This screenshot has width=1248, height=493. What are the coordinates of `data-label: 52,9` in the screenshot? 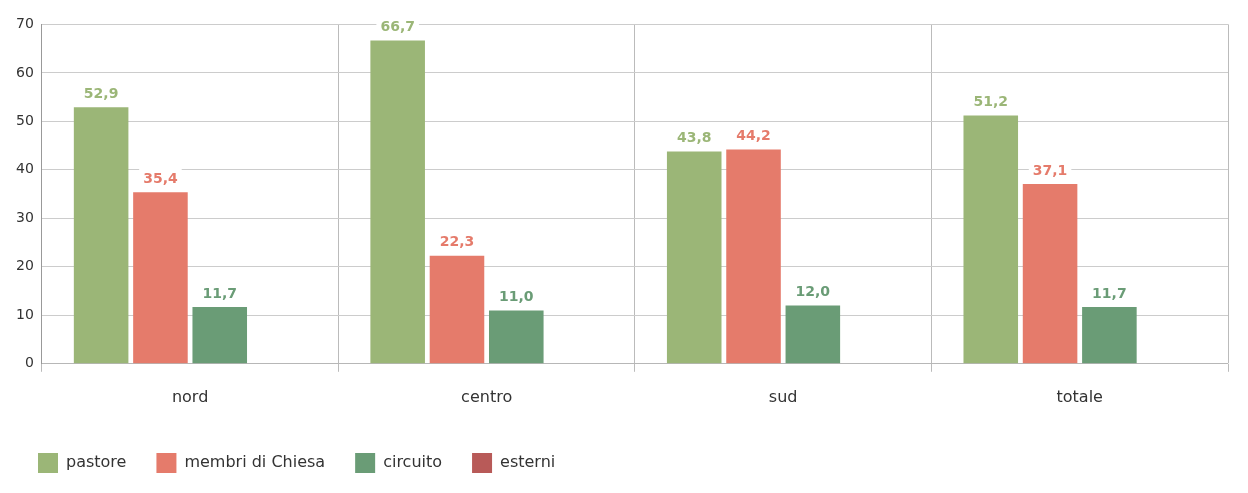 It's located at (101, 92).